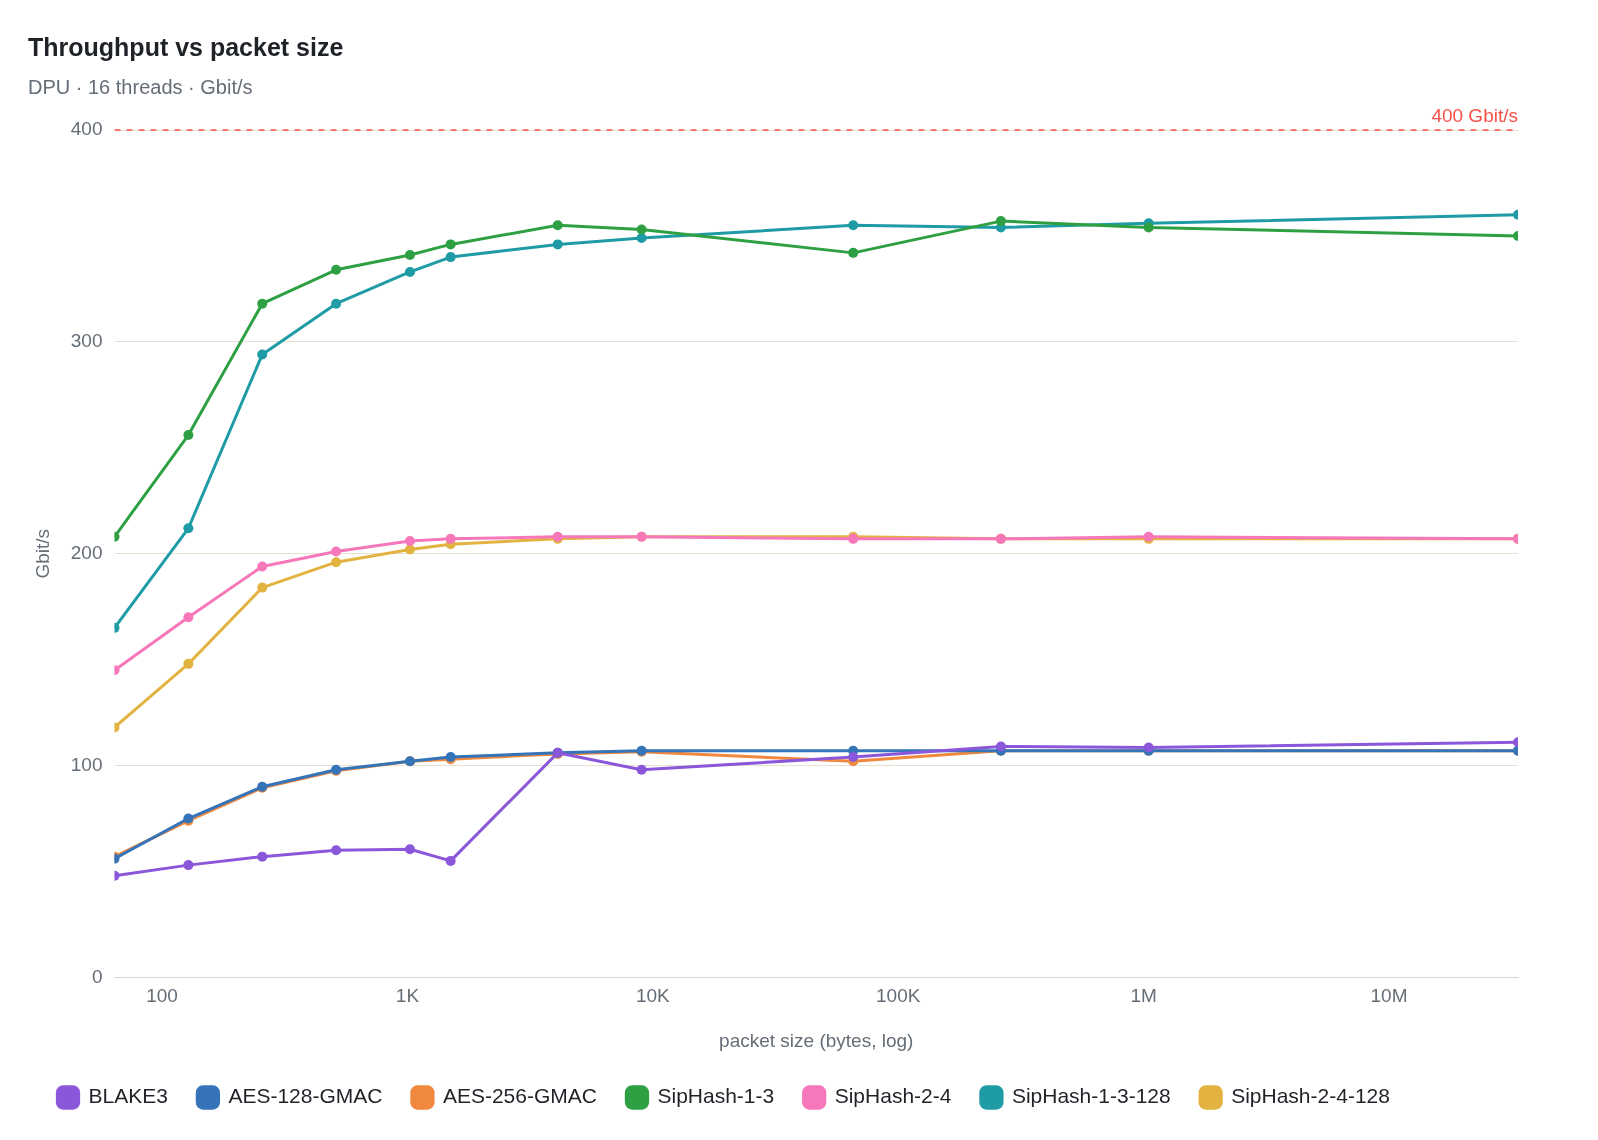 The height and width of the screenshot is (1140, 1598). Describe the element at coordinates (86, 341) in the screenshot. I see `y-tick-label: 300` at that location.